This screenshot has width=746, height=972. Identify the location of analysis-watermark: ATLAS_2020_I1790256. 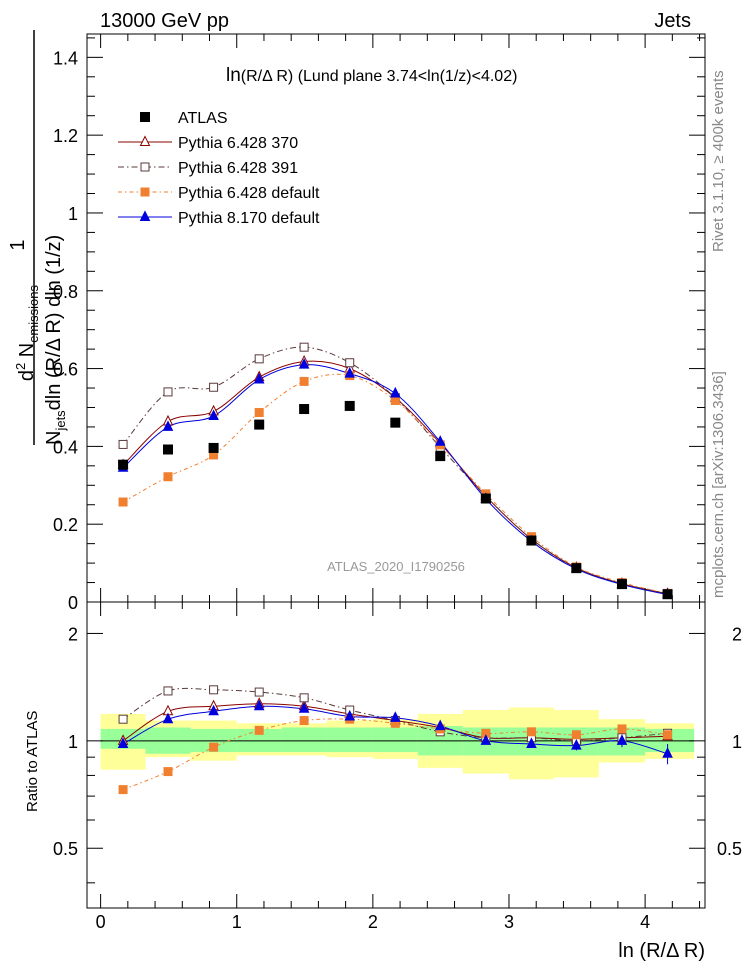
(396, 566).